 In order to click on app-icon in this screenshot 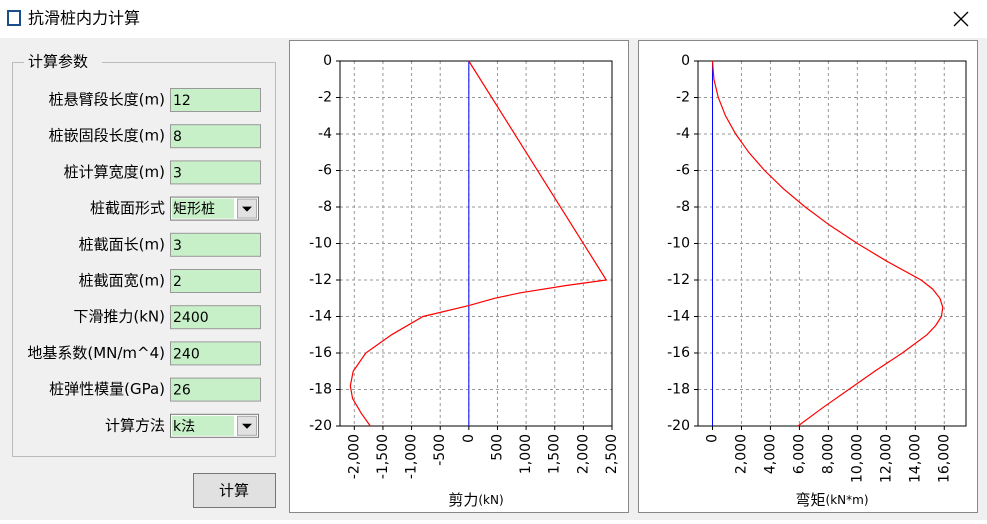, I will do `click(14, 18)`.